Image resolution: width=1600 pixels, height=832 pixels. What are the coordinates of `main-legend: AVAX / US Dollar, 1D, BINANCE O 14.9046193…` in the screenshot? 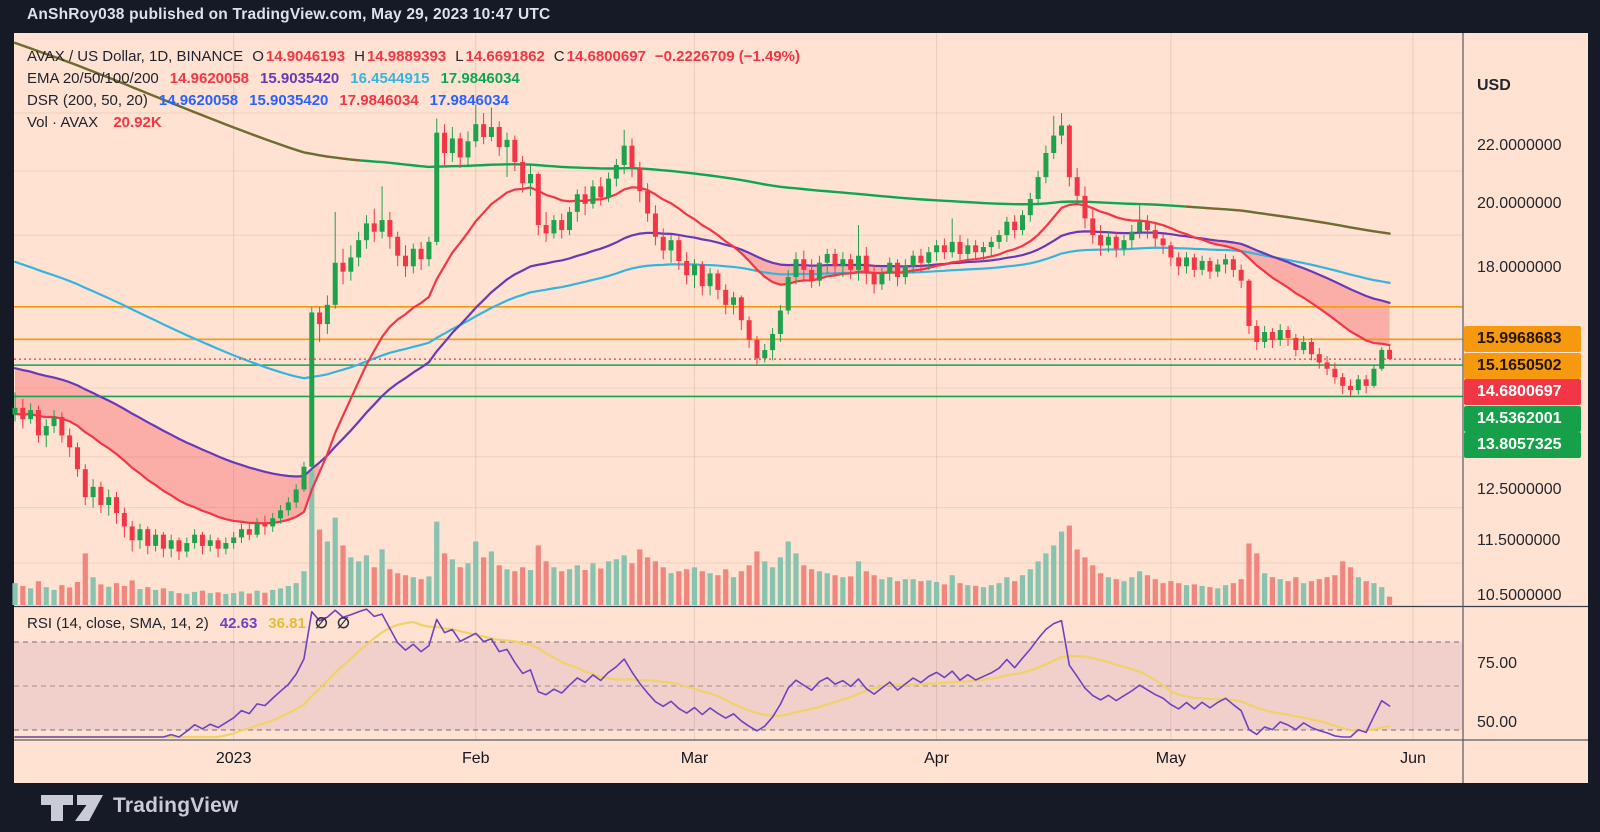 It's located at (413, 90).